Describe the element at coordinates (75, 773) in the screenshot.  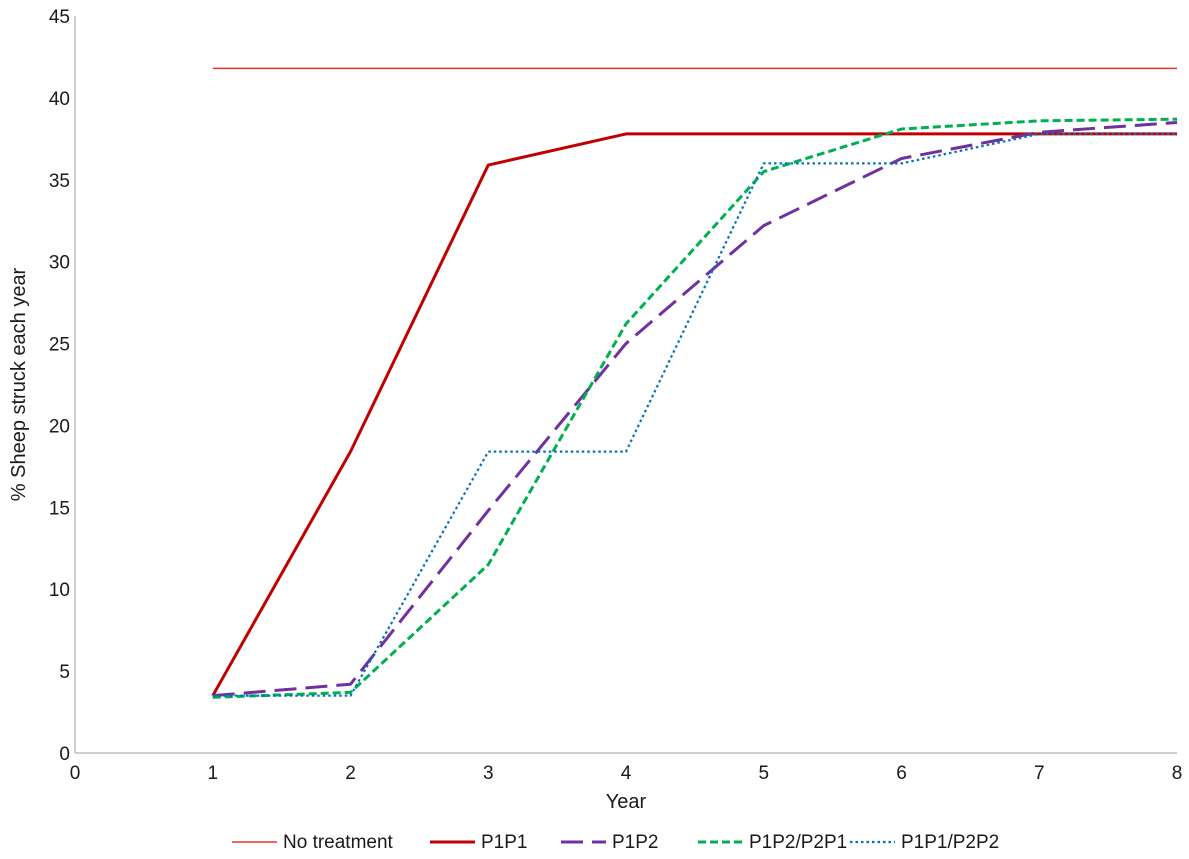
I see `x-tick-label: 0` at that location.